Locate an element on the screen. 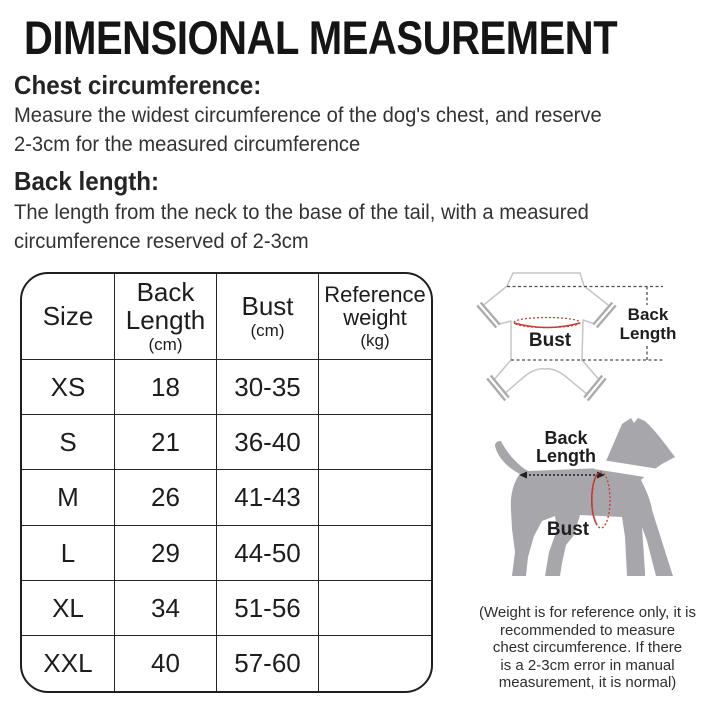  table-cell-back-length: 18 is located at coordinates (166, 388).